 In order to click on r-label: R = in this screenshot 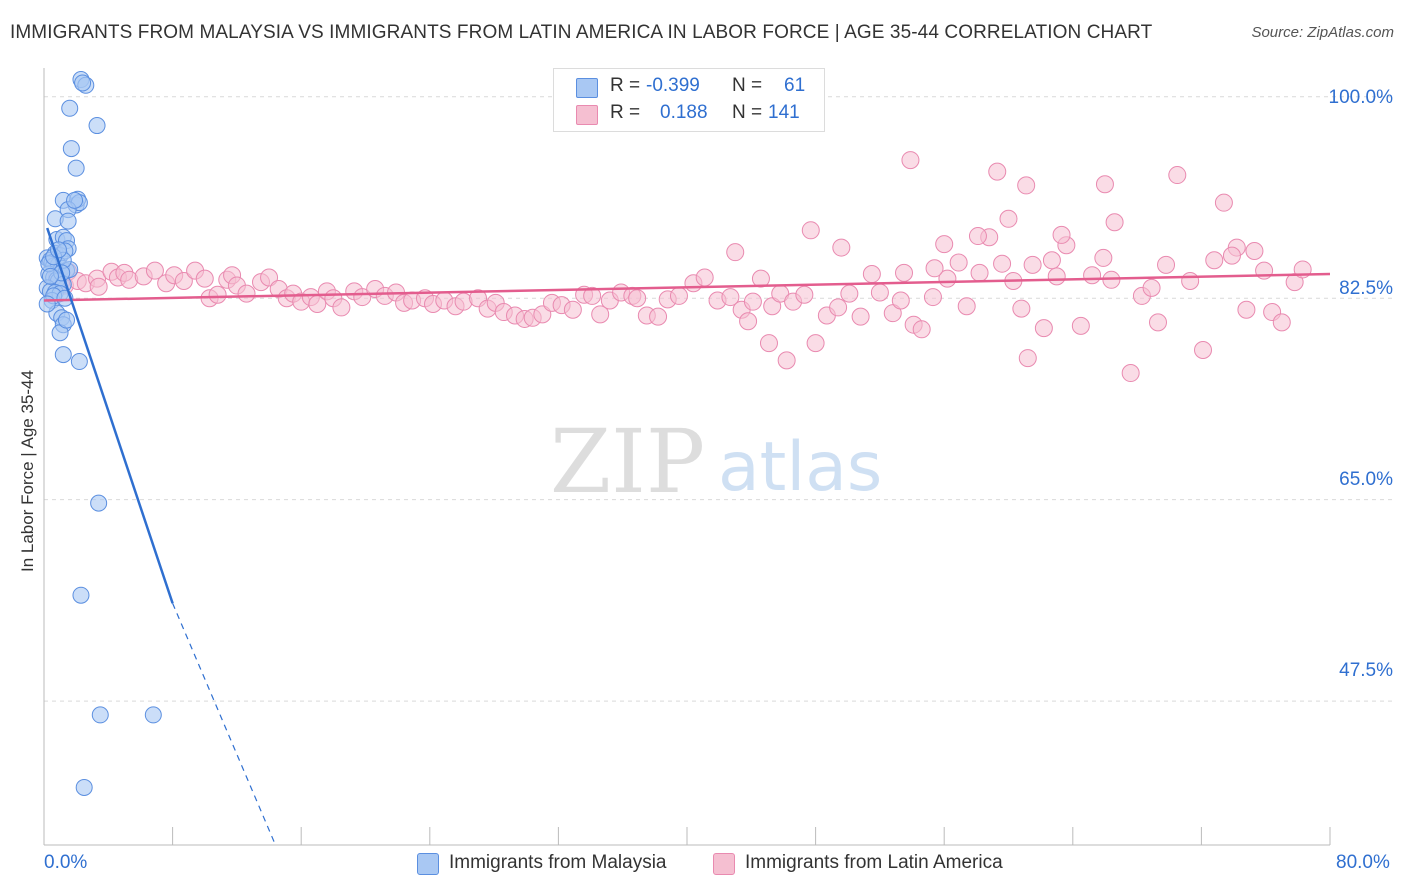, I will do `click(625, 112)`.